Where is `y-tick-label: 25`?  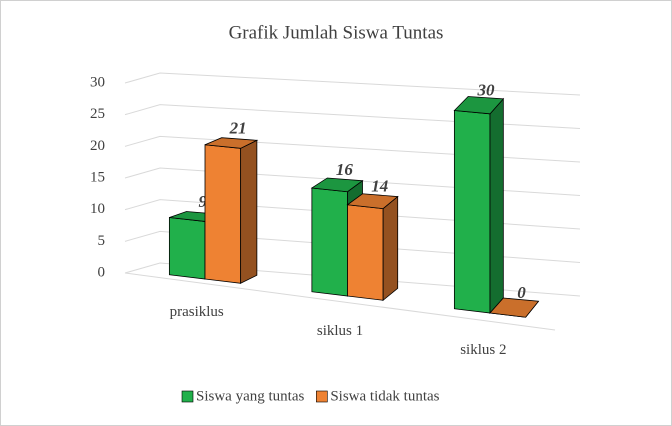 y-tick-label: 25 is located at coordinates (97, 114).